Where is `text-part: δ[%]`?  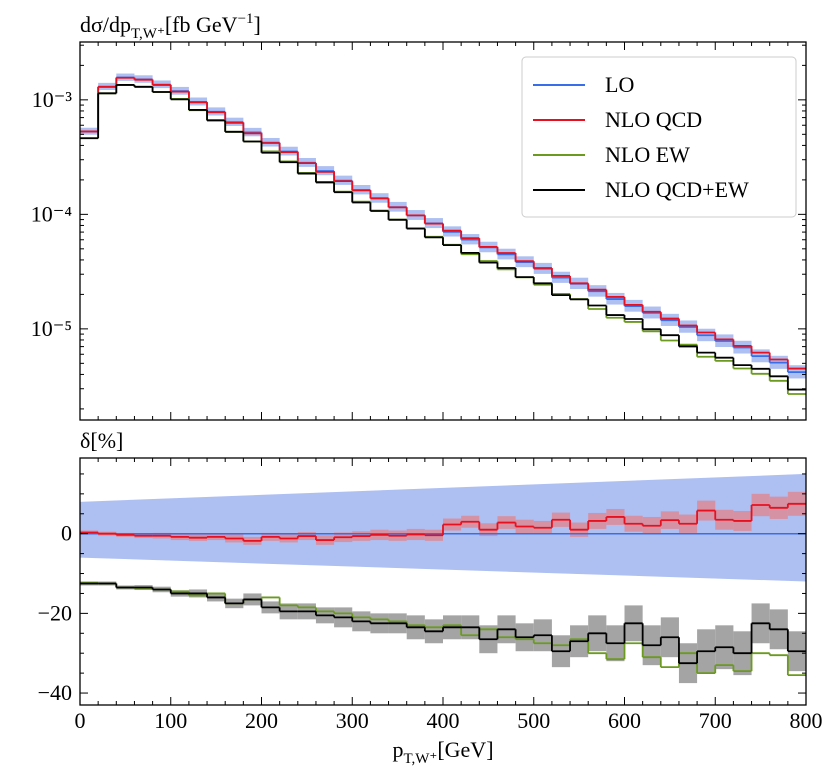
text-part: δ[%] is located at coordinates (101, 440).